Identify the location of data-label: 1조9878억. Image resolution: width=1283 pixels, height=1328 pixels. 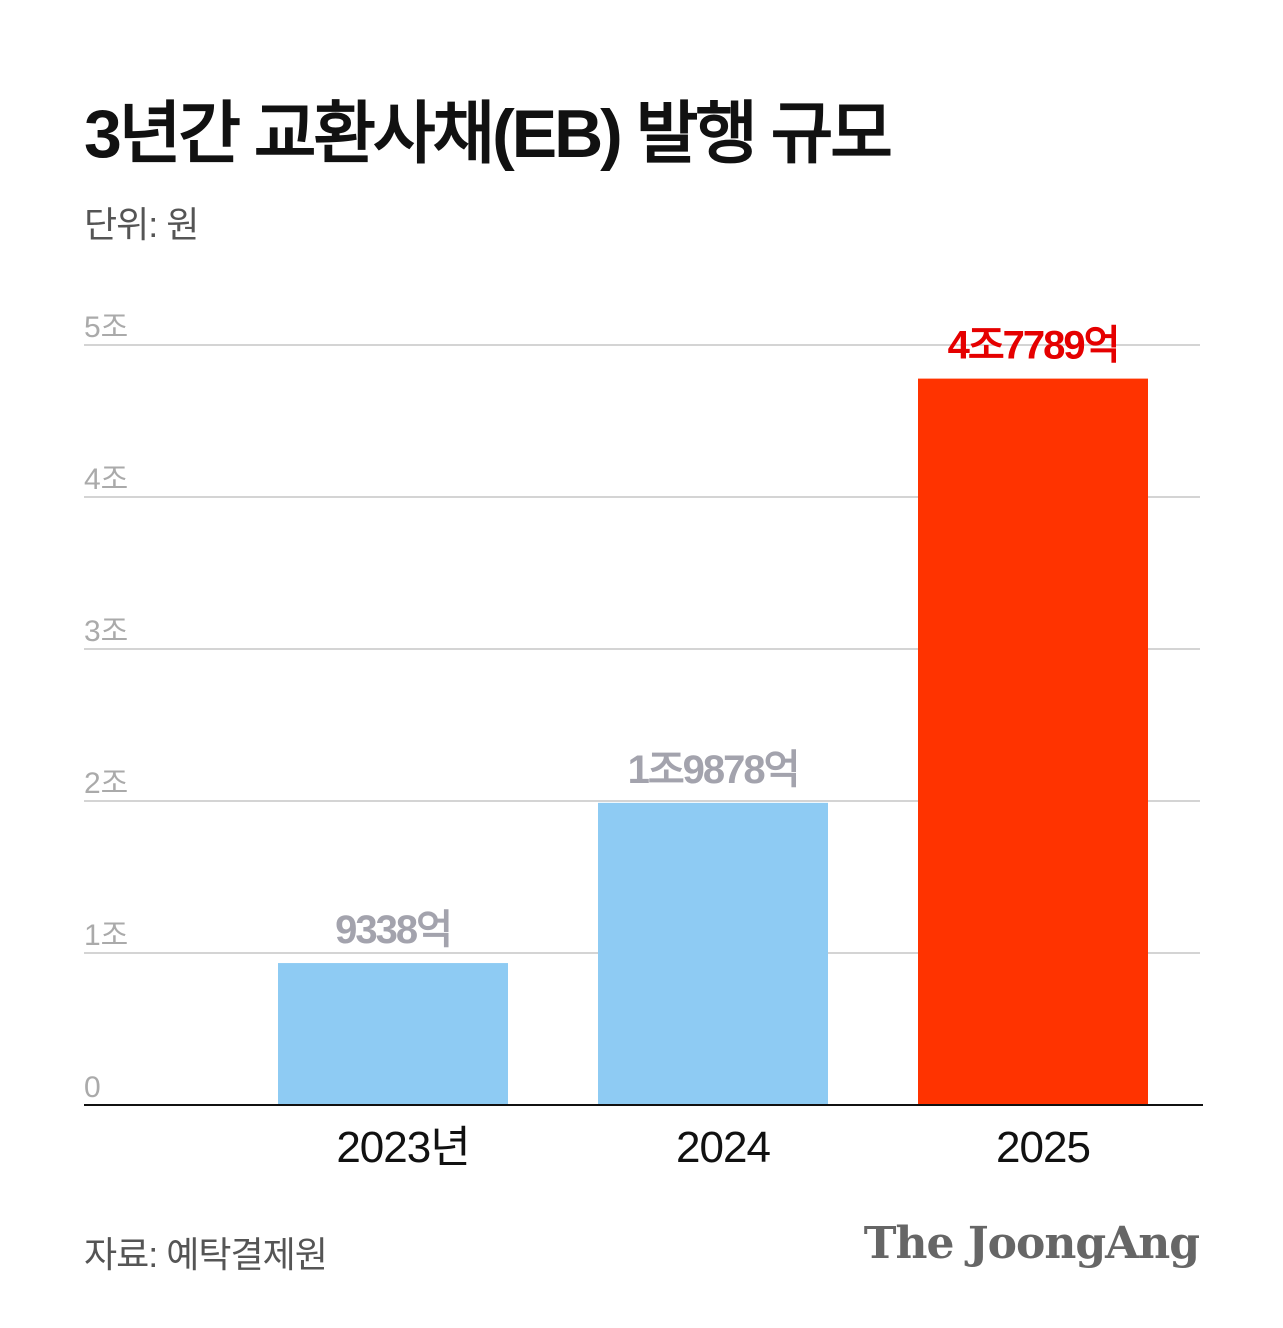
(713, 770).